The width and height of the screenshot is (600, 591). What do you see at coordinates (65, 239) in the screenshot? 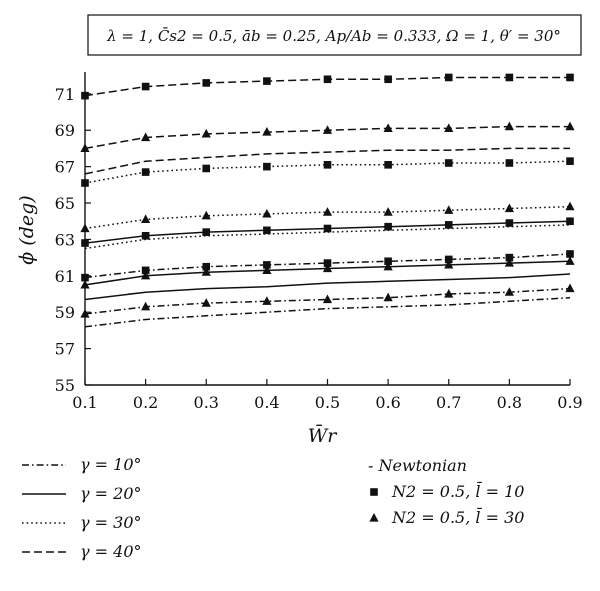
I see `y-tick-label: 63` at bounding box center [65, 239].